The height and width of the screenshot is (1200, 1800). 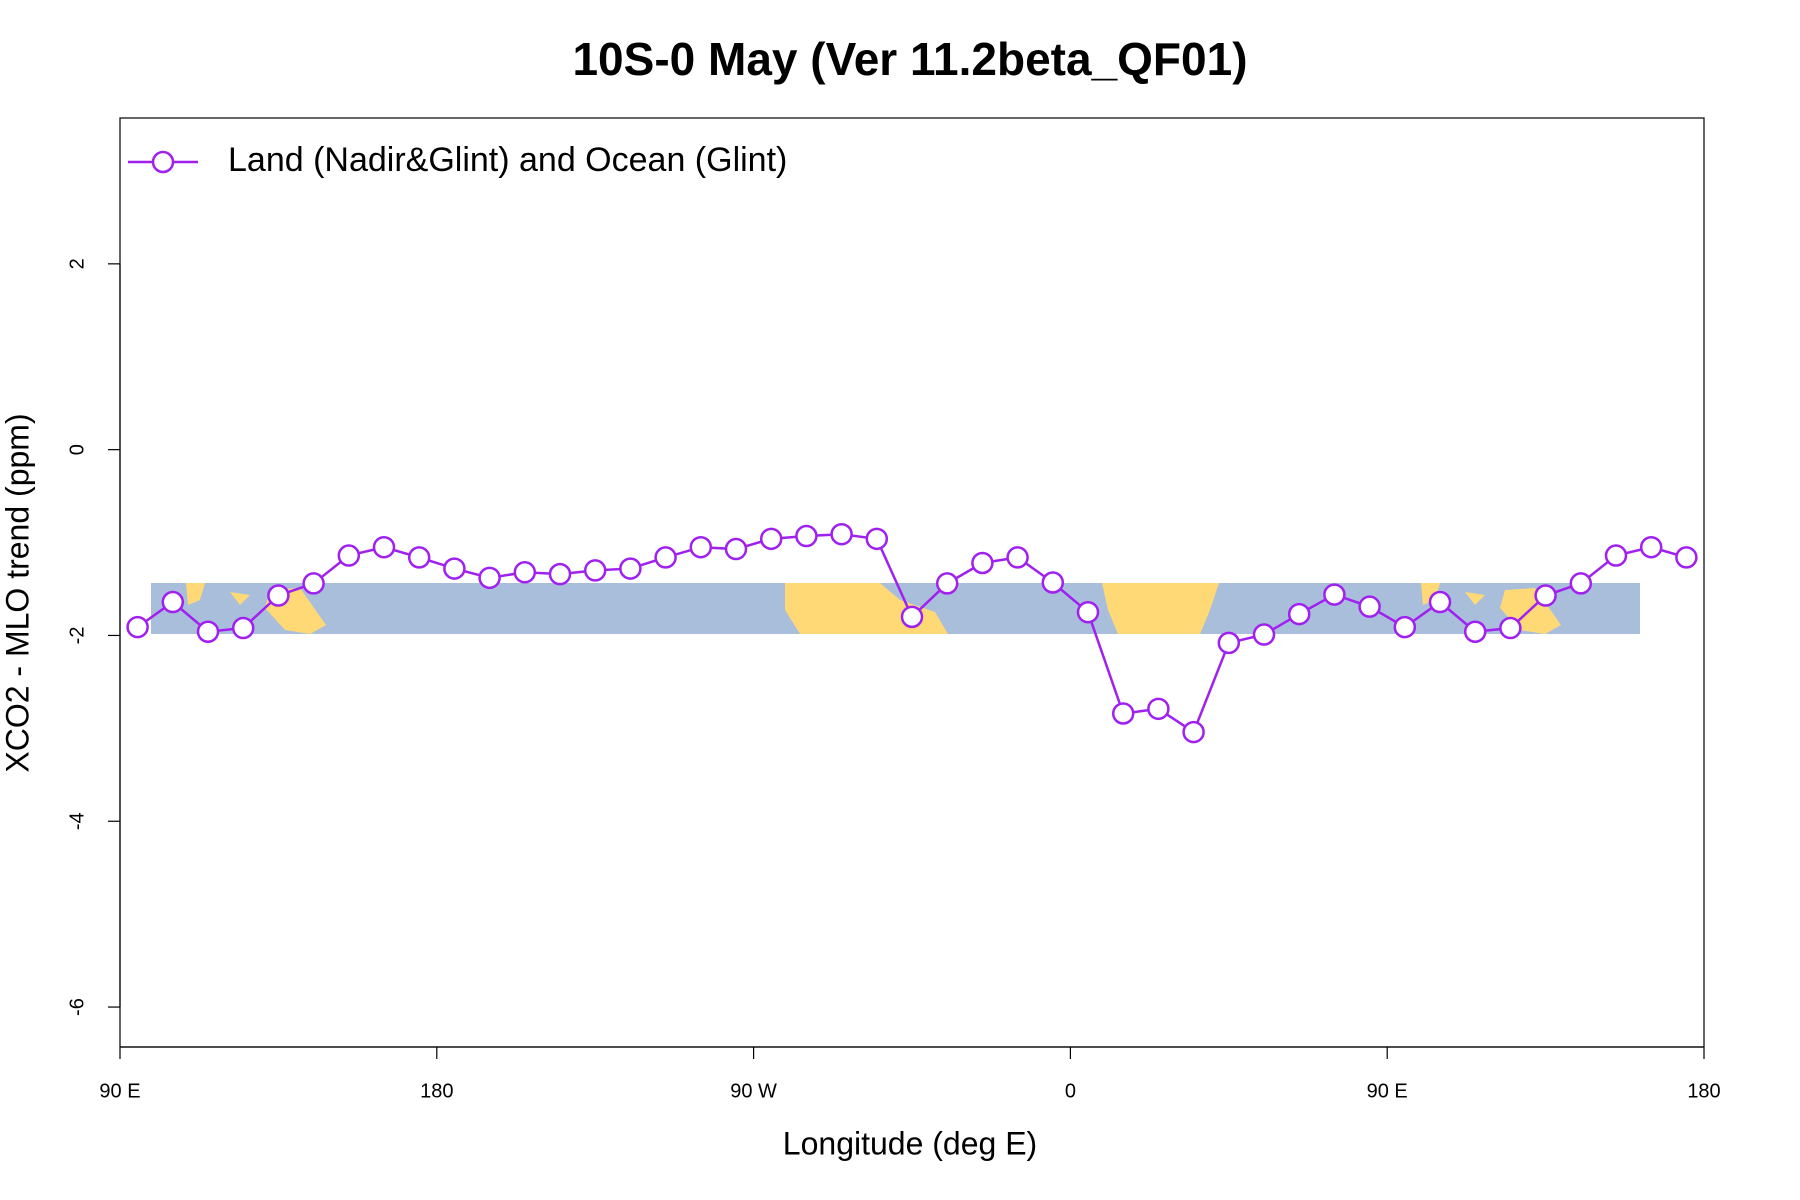 I want to click on x-tick-label: 90 W, so click(x=753, y=1091).